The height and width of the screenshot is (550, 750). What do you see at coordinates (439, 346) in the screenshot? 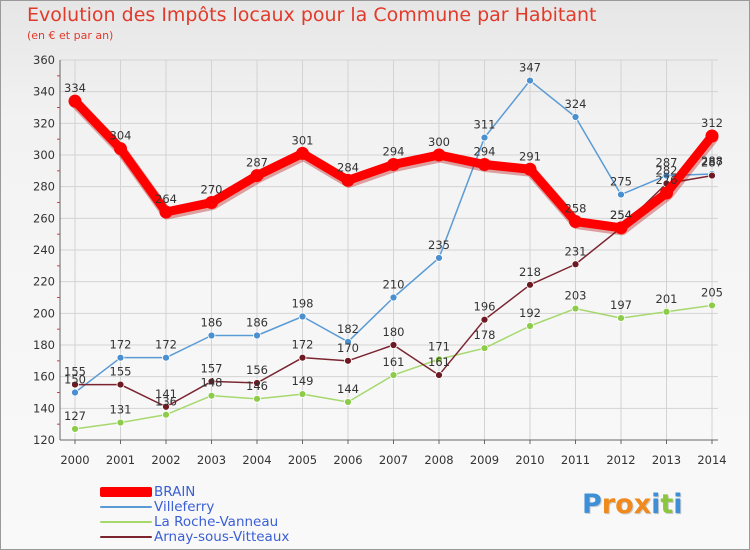
I see `data-label-la-roche-vanneau: 171` at bounding box center [439, 346].